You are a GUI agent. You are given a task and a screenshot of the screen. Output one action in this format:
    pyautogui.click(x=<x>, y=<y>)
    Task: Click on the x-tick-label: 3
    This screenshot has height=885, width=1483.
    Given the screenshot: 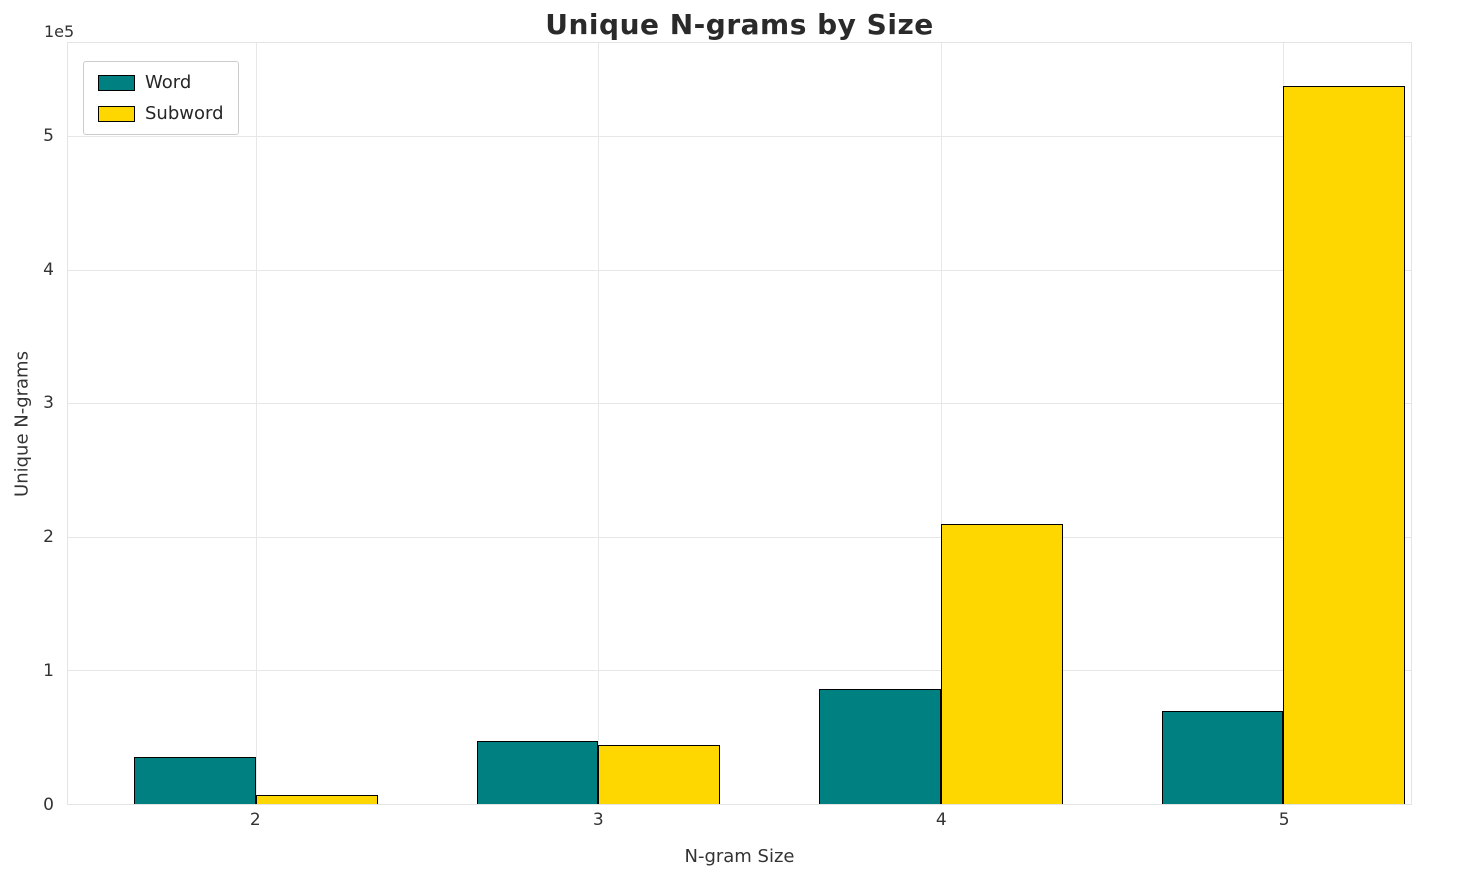 What is the action you would take?
    pyautogui.click(x=598, y=820)
    